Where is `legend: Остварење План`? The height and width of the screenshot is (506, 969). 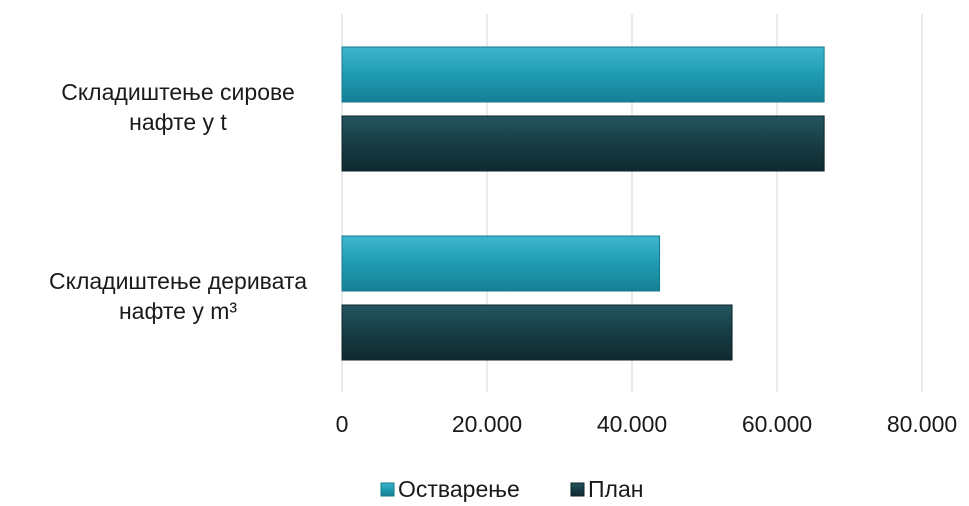 legend: Остварење План is located at coordinates (511, 489).